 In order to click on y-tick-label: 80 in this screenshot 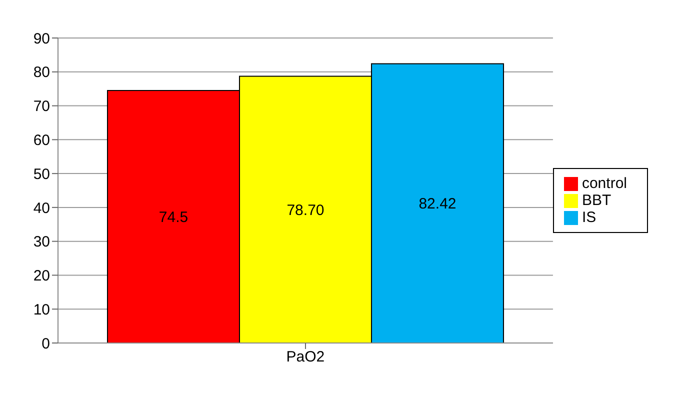, I will do `click(41, 73)`.